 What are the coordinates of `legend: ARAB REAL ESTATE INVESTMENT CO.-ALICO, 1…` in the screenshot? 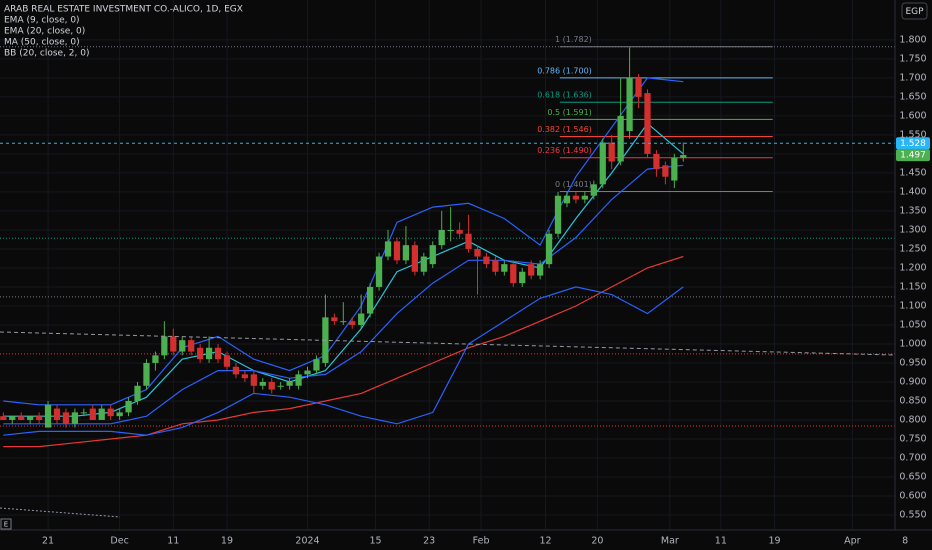 It's located at (123, 32).